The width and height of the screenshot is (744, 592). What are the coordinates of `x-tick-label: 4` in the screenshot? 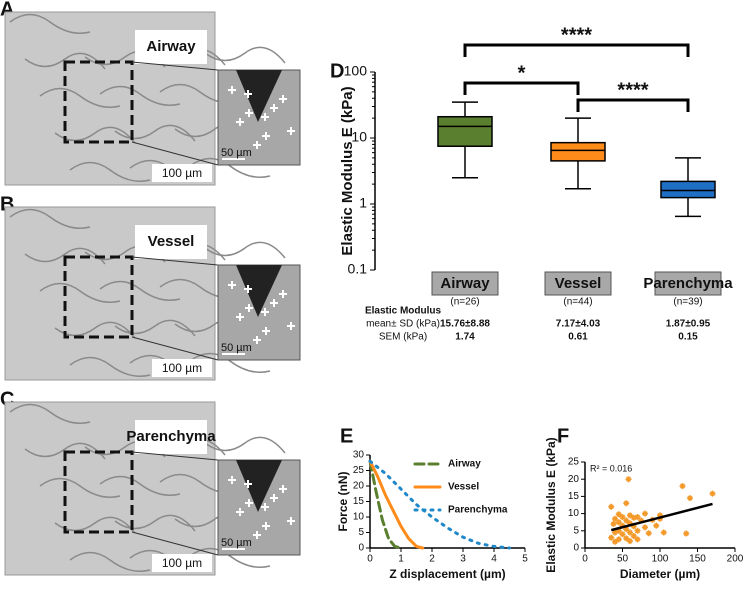 It's located at (494, 559).